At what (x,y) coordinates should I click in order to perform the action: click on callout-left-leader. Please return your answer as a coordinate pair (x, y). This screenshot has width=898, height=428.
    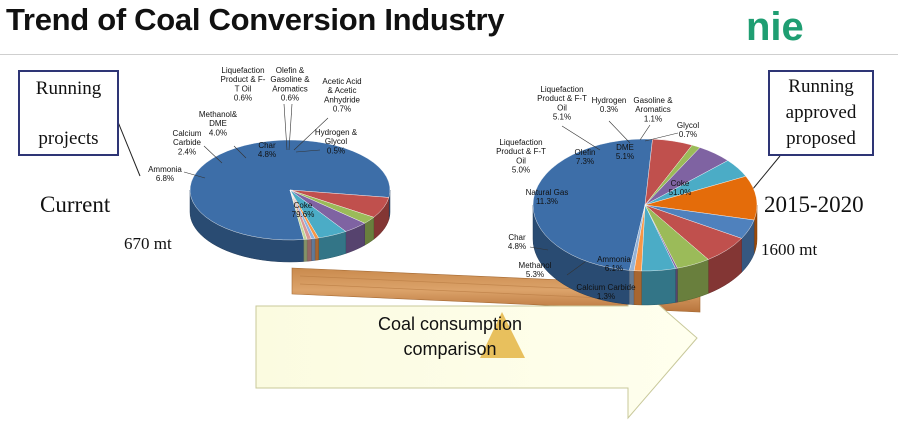
    Looking at the image, I should click on (129, 149).